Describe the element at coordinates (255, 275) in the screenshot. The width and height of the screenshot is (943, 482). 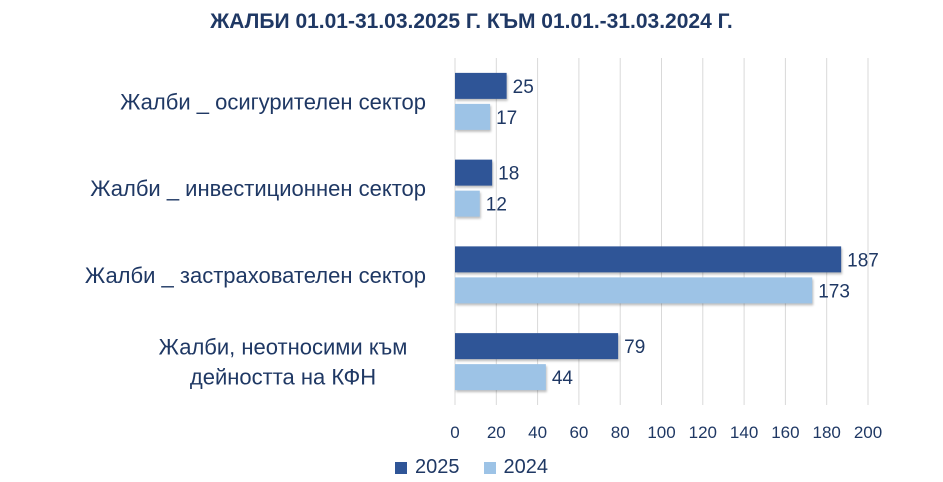
I see `category-label: Жалби _ застрахователен сектор` at that location.